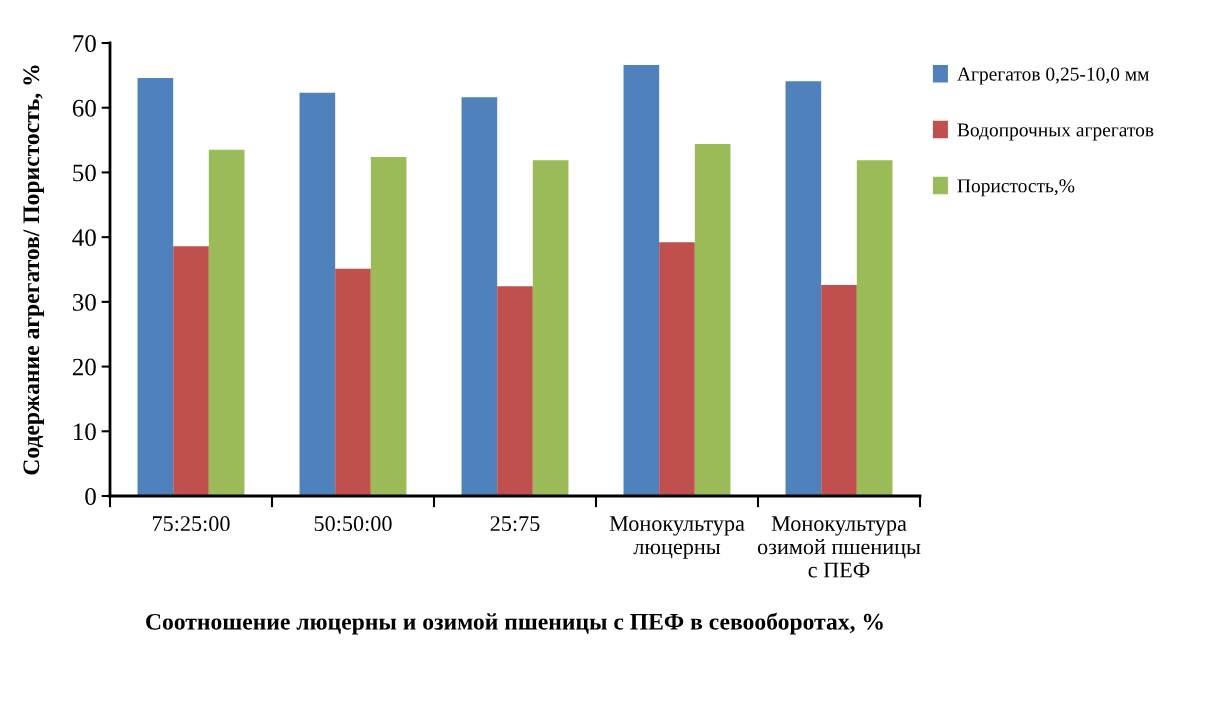 The image size is (1209, 719). Describe the element at coordinates (84, 367) in the screenshot. I see `y-tick-label: 20` at that location.